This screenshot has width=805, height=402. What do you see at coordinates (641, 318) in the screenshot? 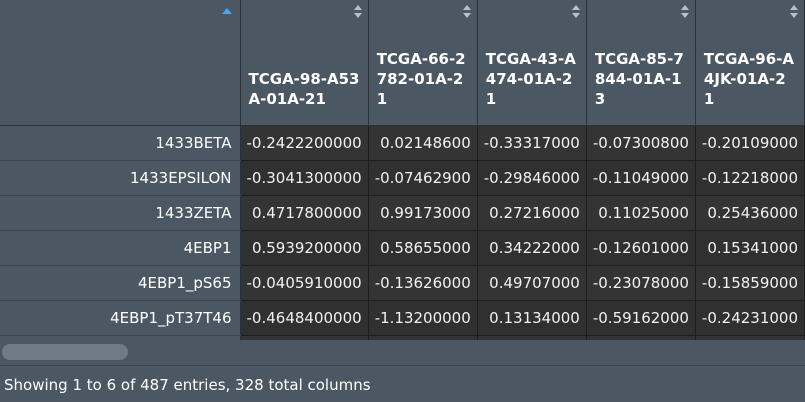
I see `table-cell: -0.59162000` at bounding box center [641, 318].